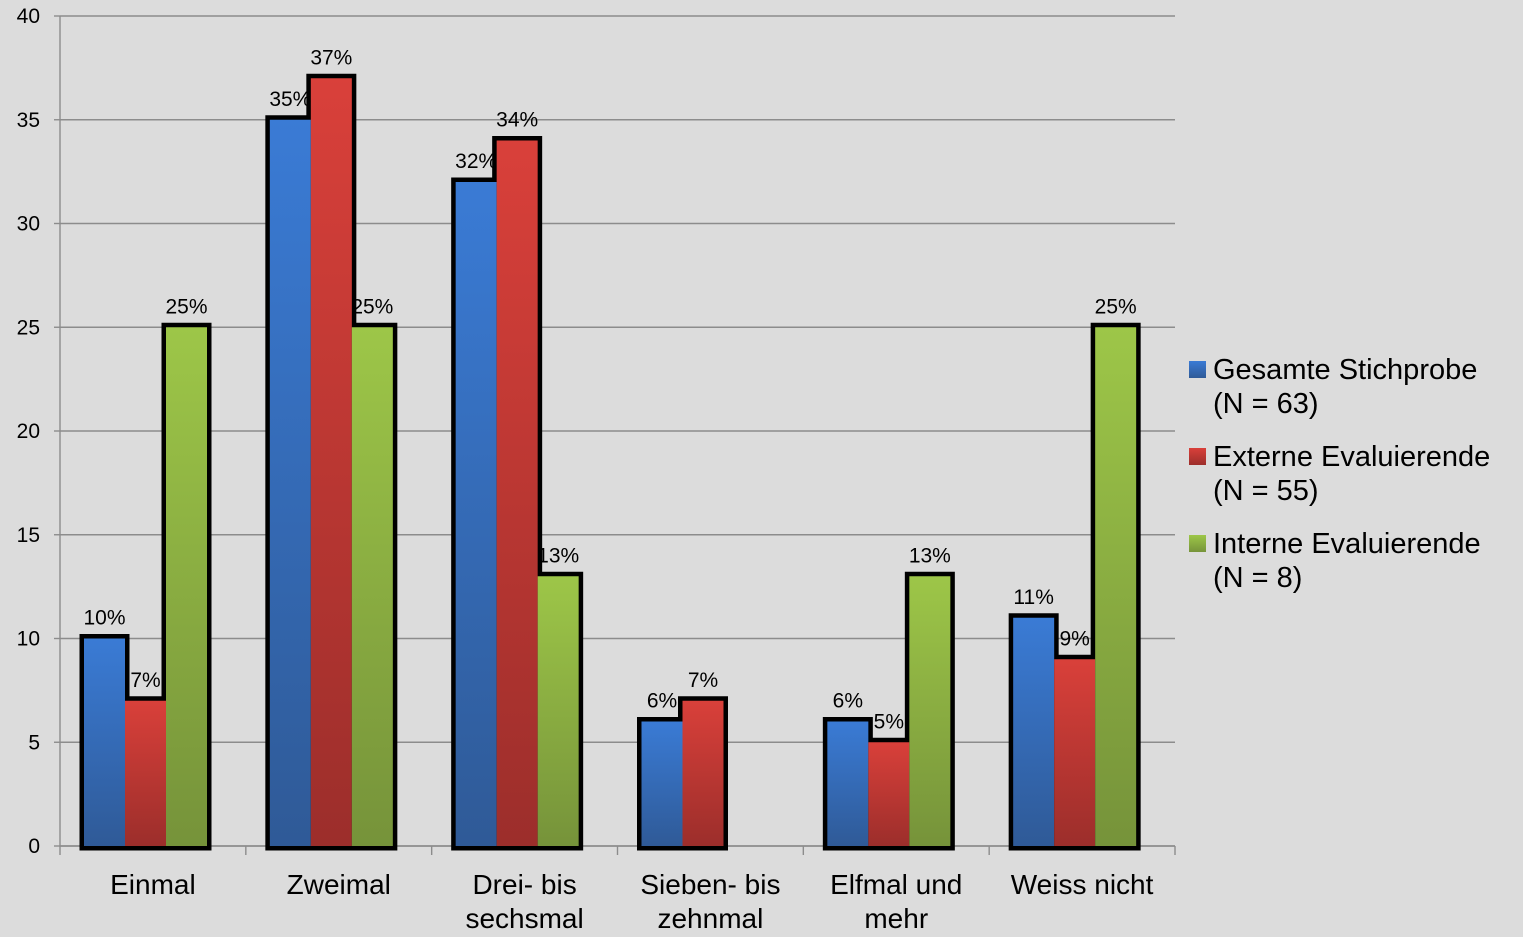 This screenshot has height=937, width=1523. What do you see at coordinates (28, 16) in the screenshot?
I see `y-tick-label: 40` at bounding box center [28, 16].